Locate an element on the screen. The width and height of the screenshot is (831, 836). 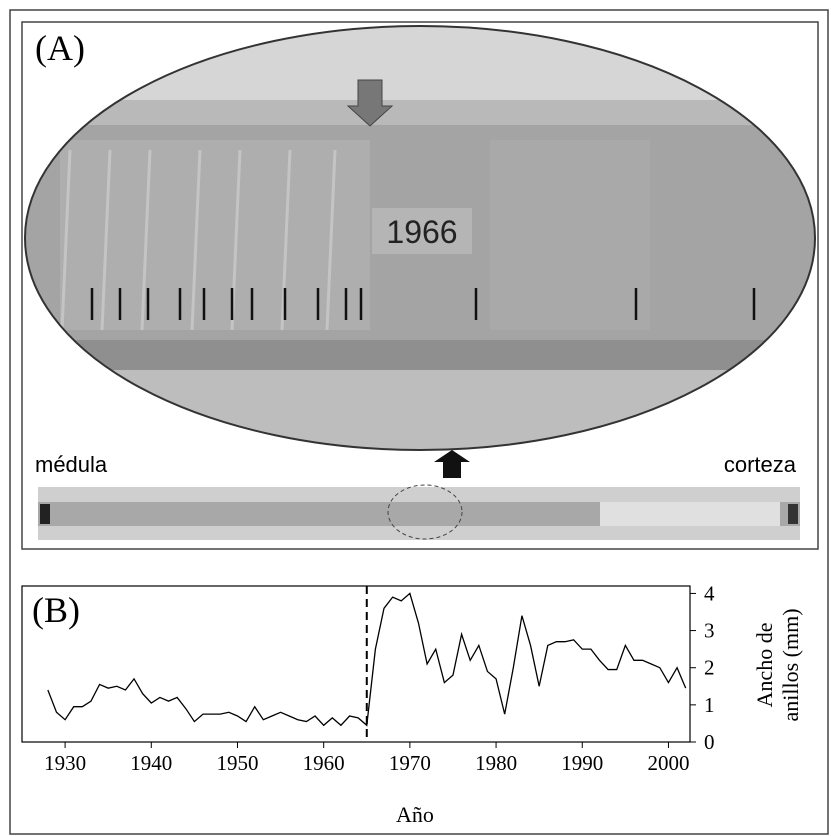
y-axis-title-line: anillos (mm) is located at coordinates (790, 664).